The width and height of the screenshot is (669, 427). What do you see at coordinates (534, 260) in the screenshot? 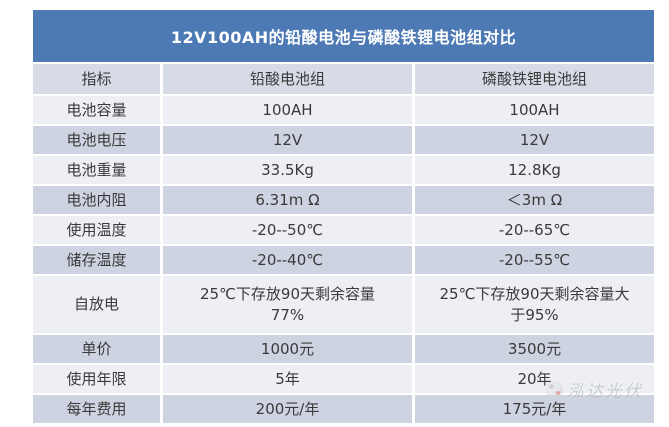
I see `lifepo4-value: -20--55℃` at bounding box center [534, 260].